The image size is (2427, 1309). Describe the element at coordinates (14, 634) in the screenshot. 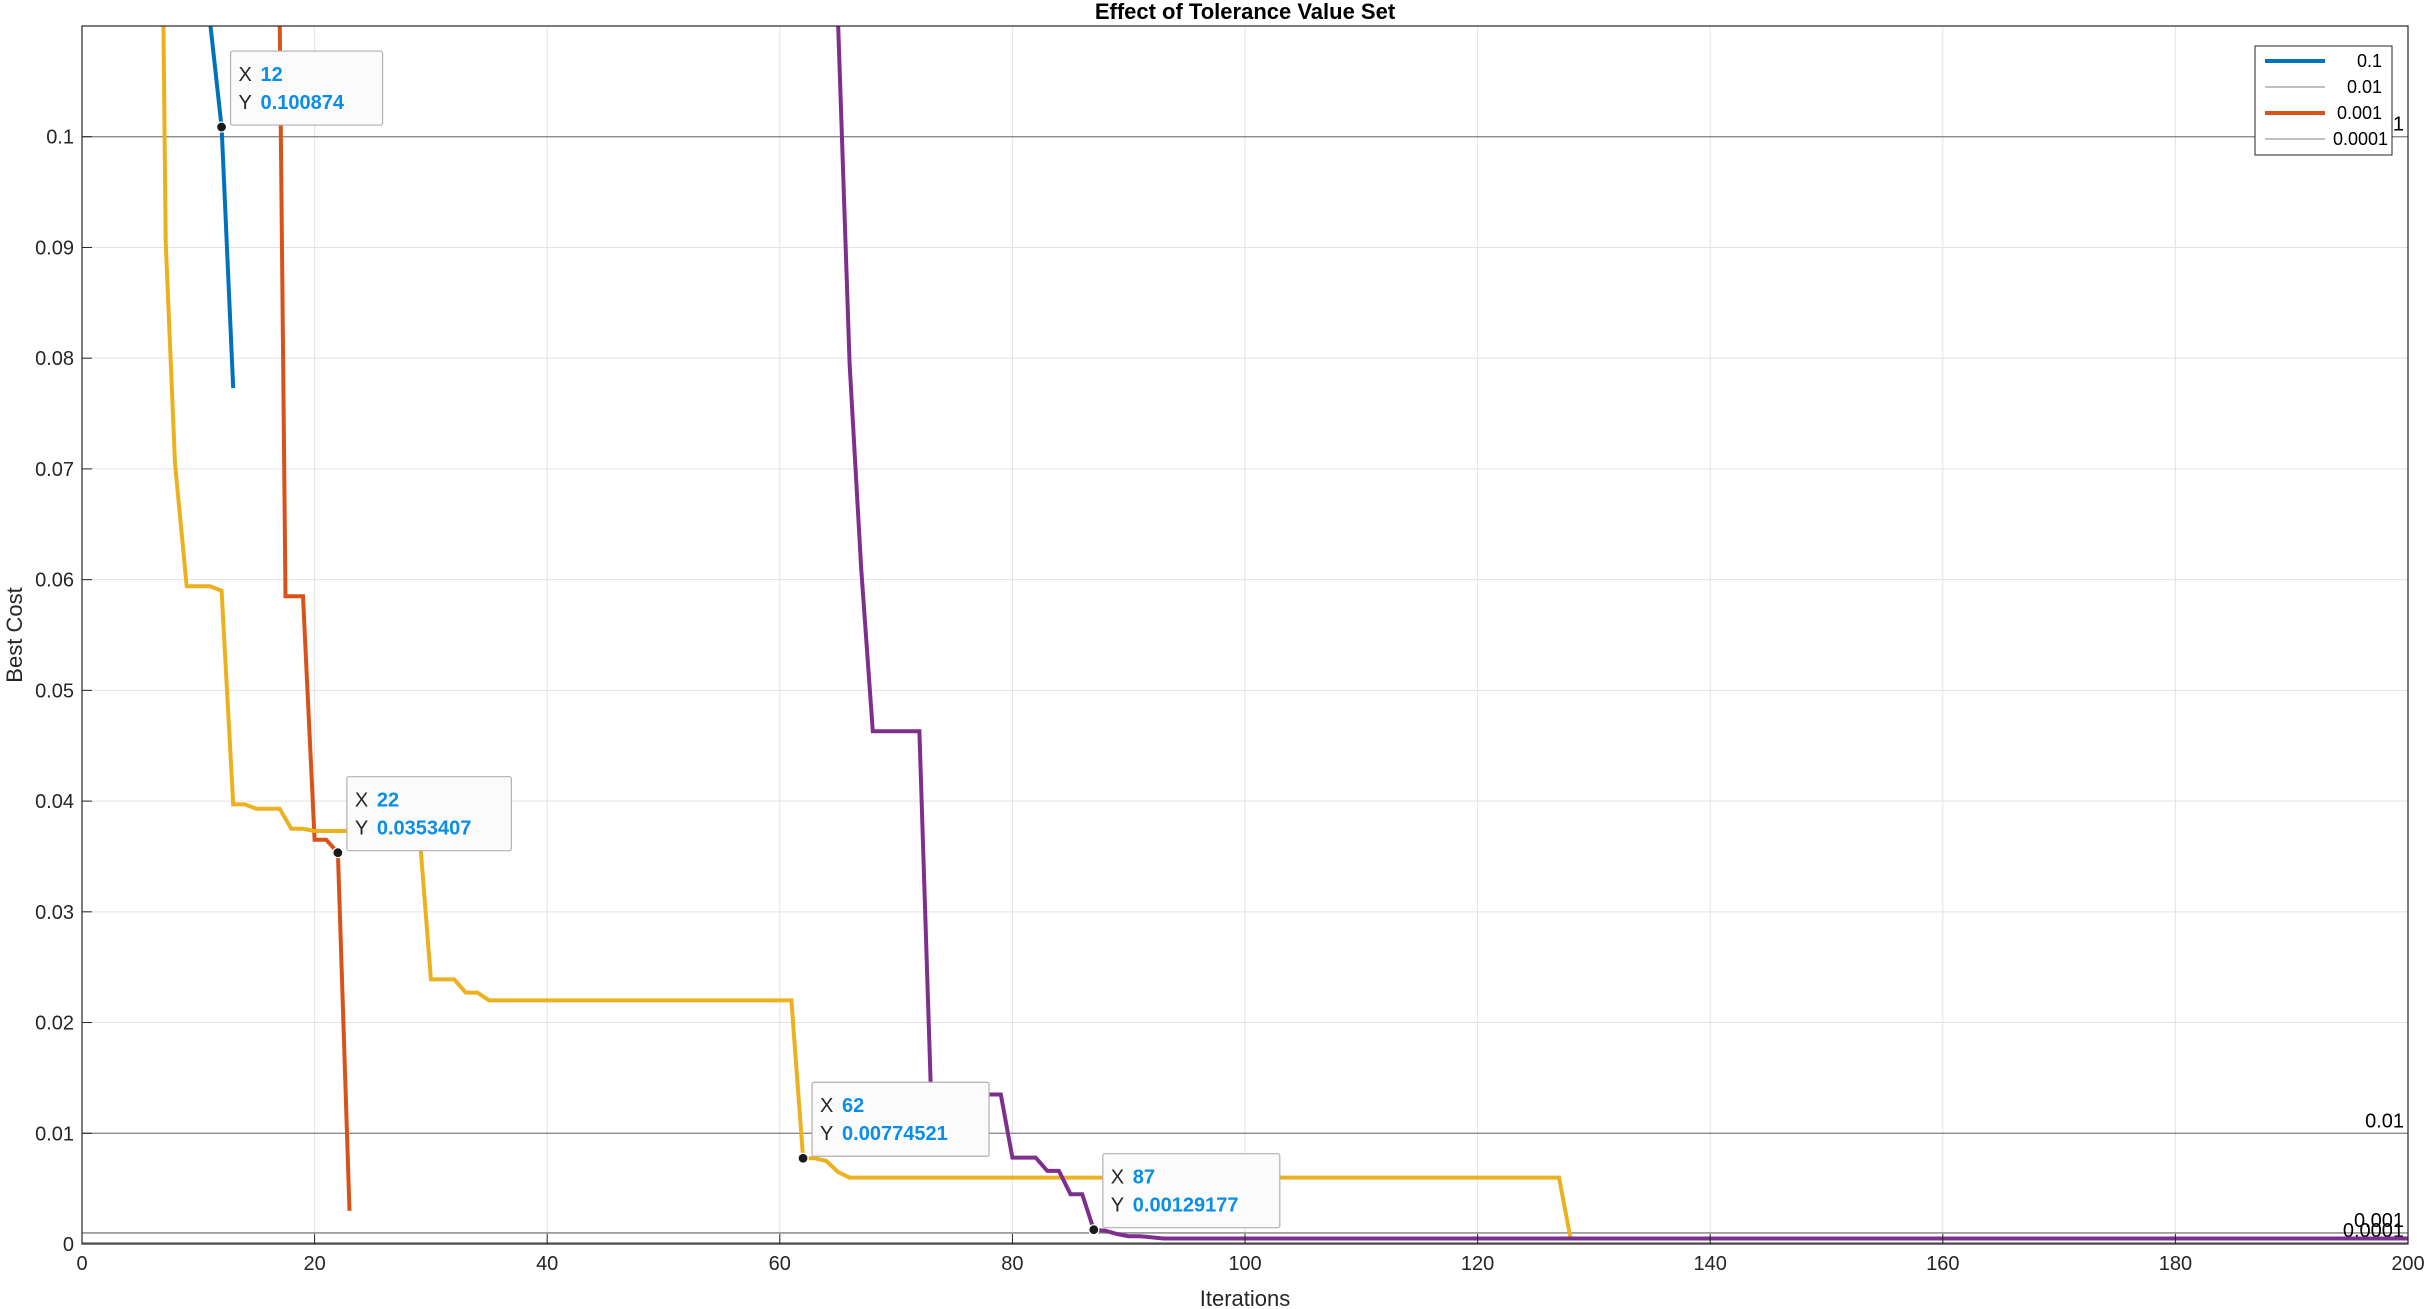

I see `y-axis-label: Best Cost` at that location.